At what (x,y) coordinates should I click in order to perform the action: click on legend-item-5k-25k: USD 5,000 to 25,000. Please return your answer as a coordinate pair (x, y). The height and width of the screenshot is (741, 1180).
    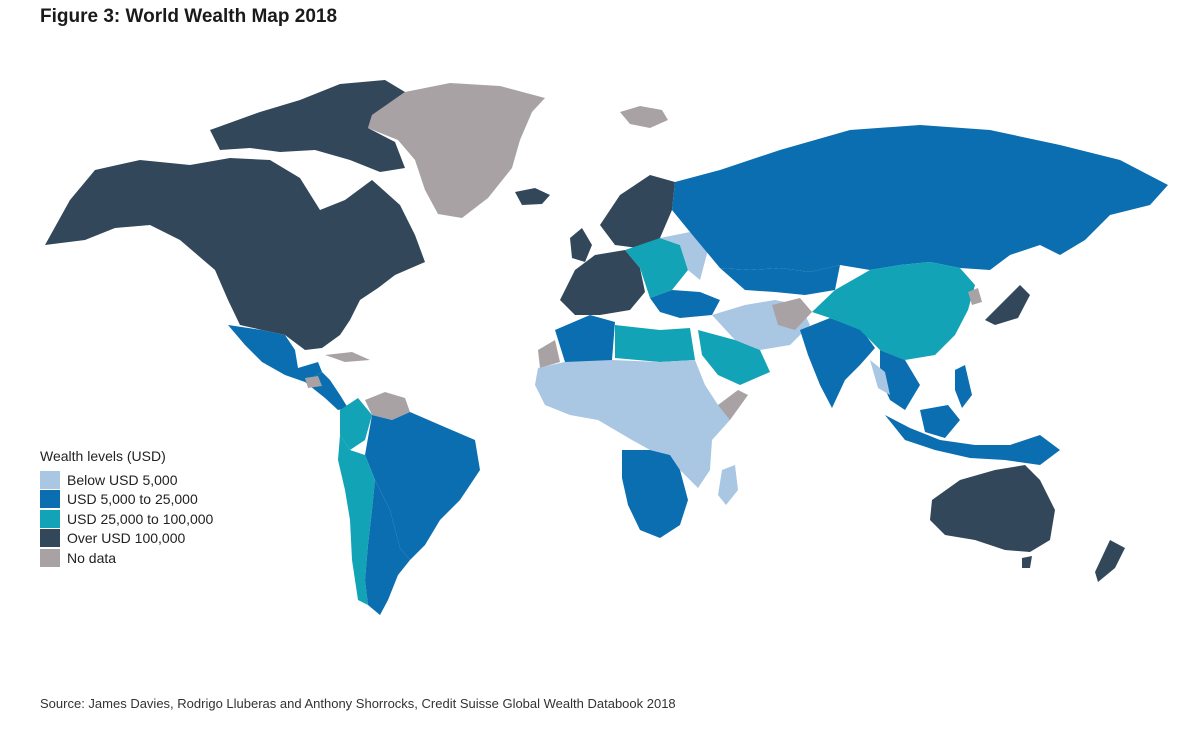
    Looking at the image, I should click on (126, 500).